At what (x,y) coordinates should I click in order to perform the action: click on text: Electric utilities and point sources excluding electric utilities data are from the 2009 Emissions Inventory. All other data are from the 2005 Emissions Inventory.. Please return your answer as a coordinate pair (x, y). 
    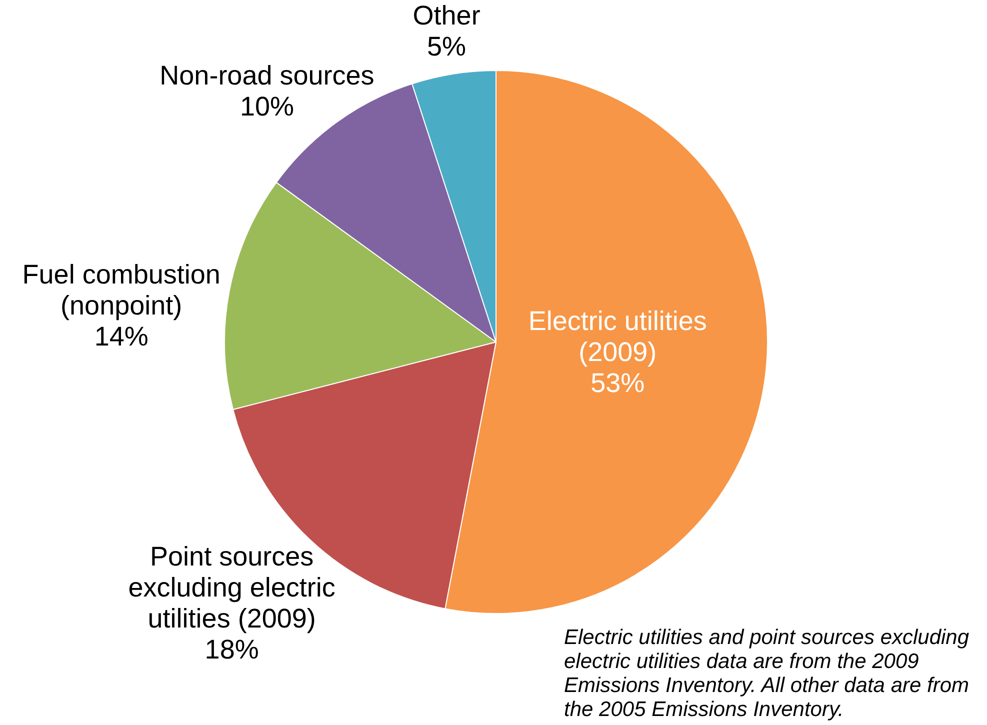
    Looking at the image, I should click on (767, 674).